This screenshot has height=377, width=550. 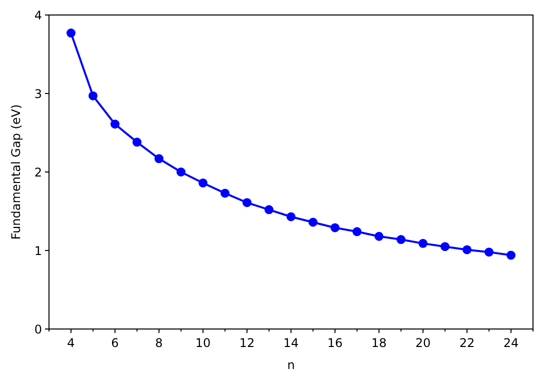 I want to click on x-tick-label: 18, so click(x=379, y=343).